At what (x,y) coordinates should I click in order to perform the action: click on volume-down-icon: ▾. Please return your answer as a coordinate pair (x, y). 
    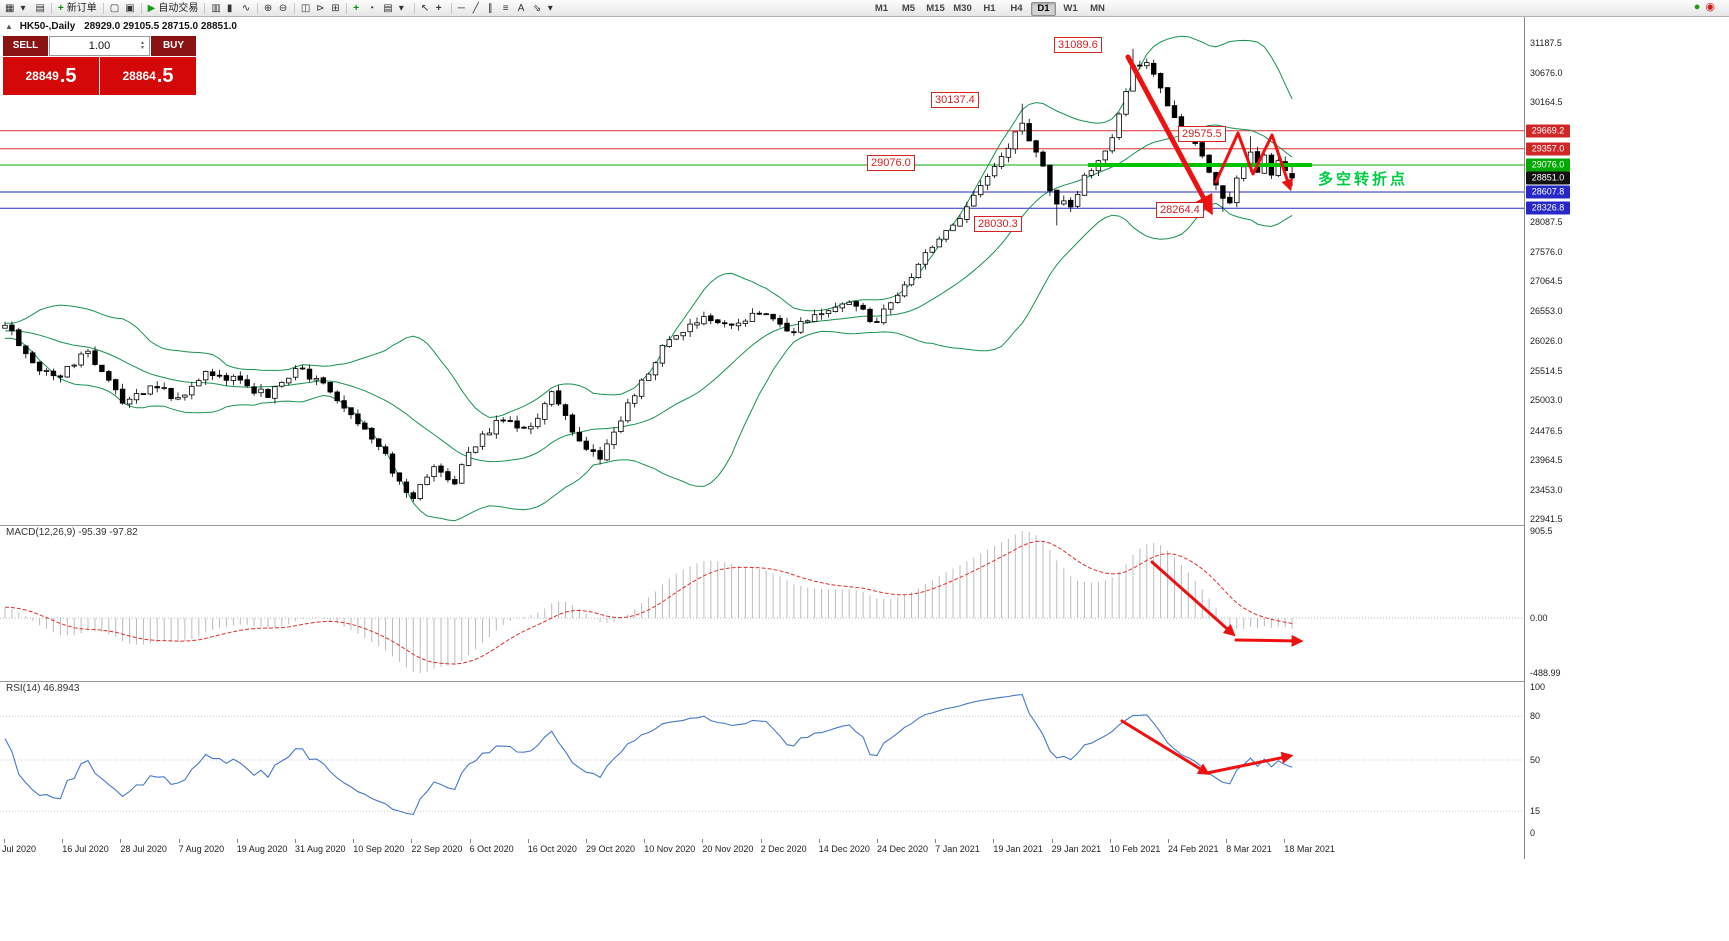
    Looking at the image, I should click on (142, 48).